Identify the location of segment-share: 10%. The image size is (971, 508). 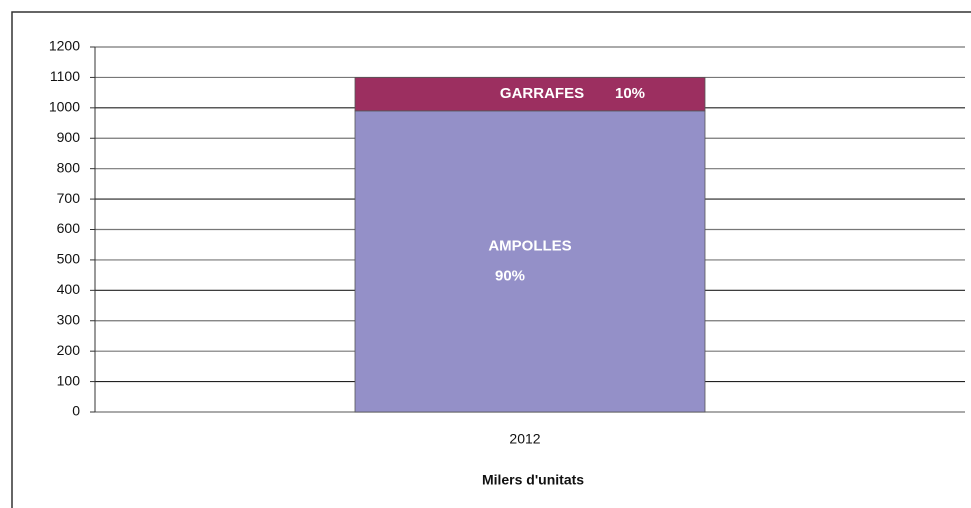
(630, 93).